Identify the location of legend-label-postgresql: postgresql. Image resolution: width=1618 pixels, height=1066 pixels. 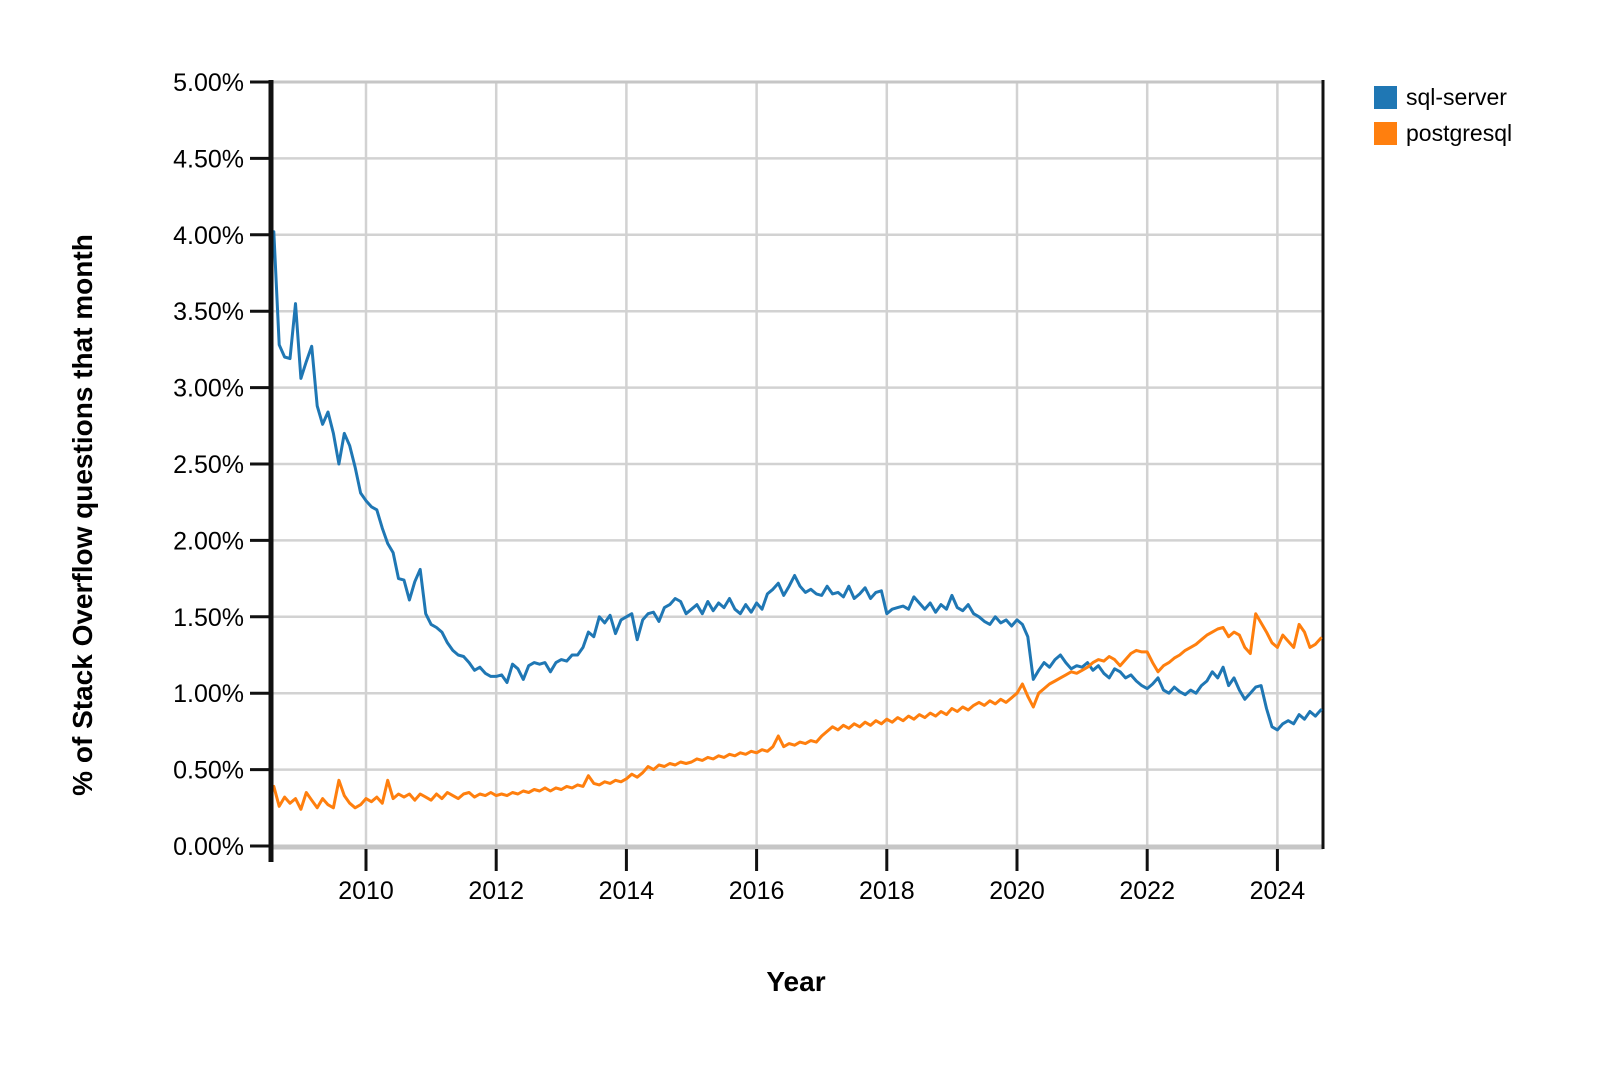
(1459, 133).